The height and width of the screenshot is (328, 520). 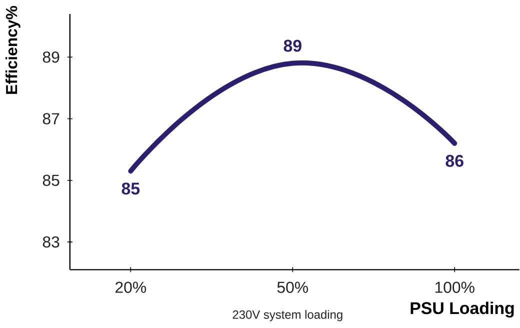 I want to click on text: 230V system loading, so click(x=287, y=316).